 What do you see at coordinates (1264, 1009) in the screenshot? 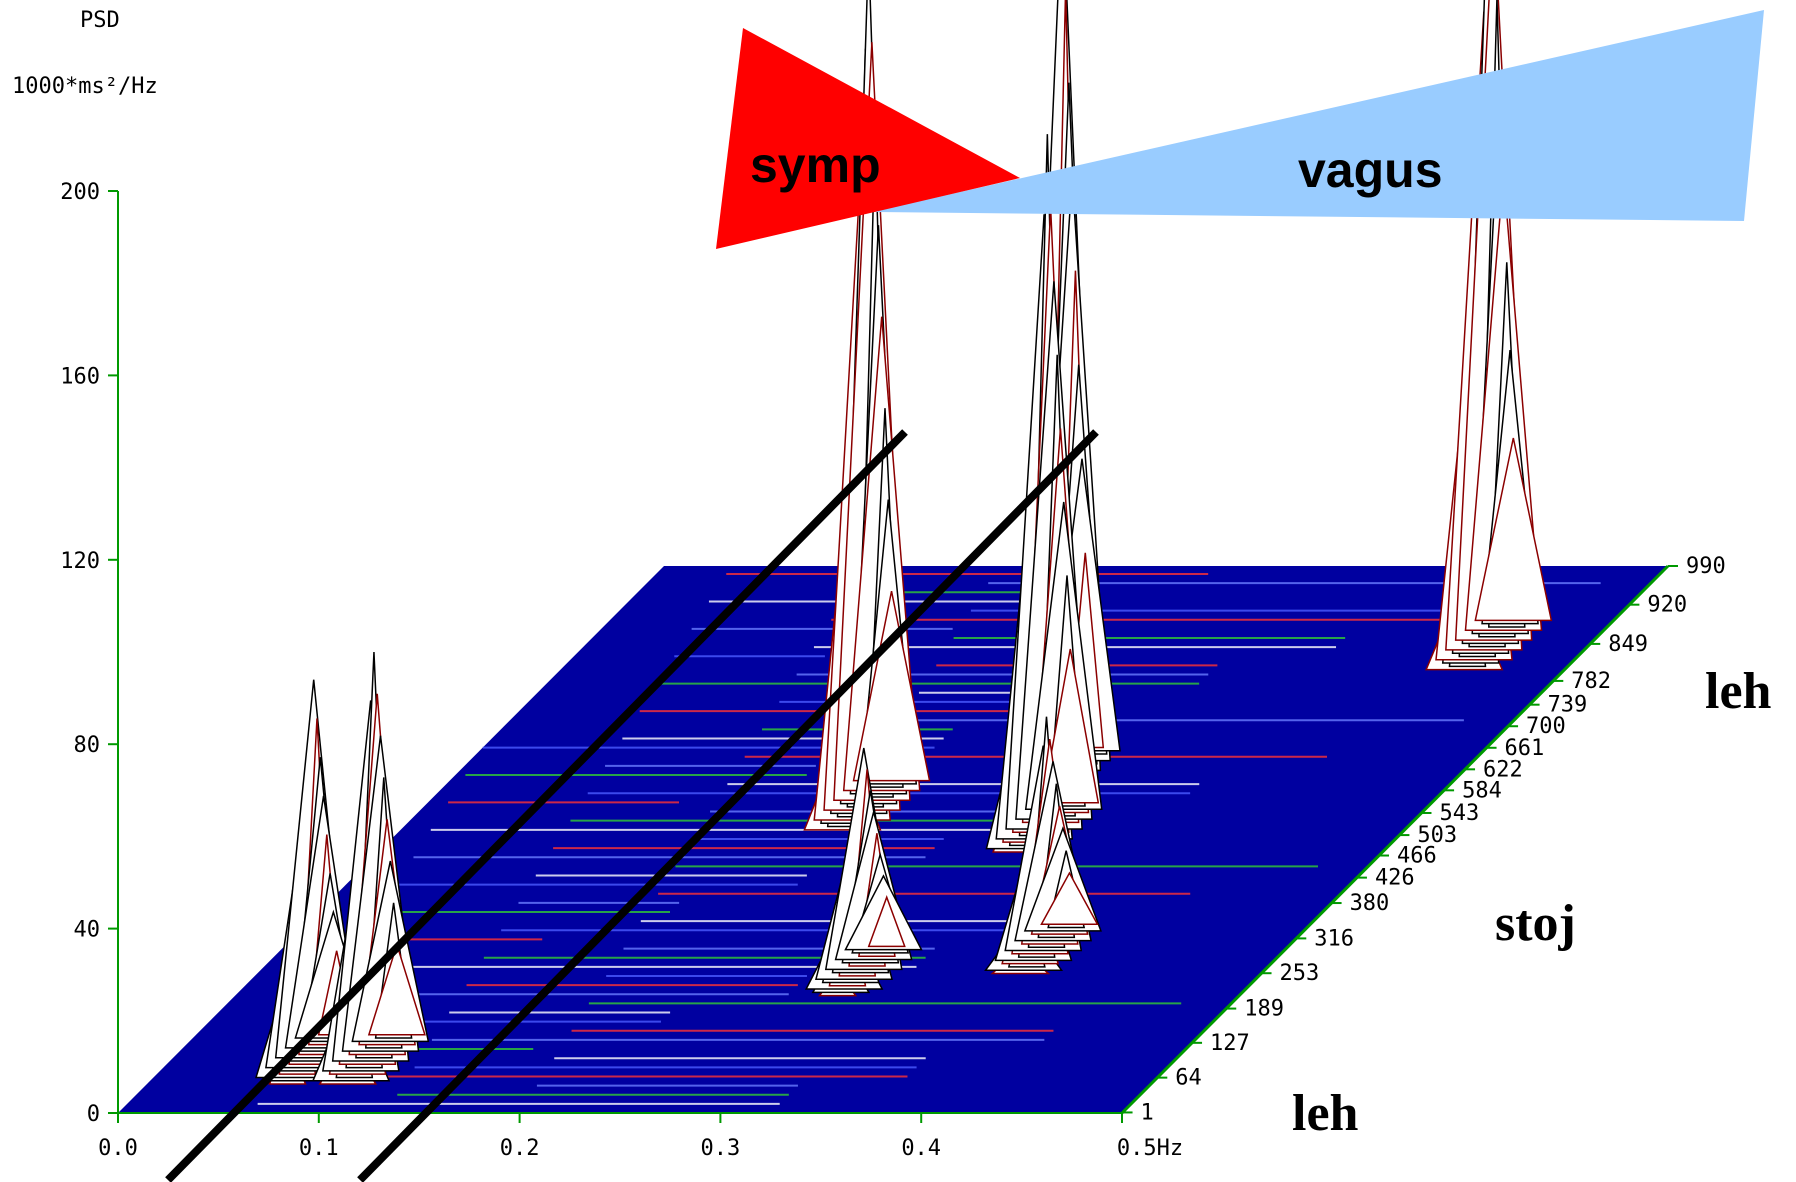
I see `z-tick-label: 189` at bounding box center [1264, 1009].